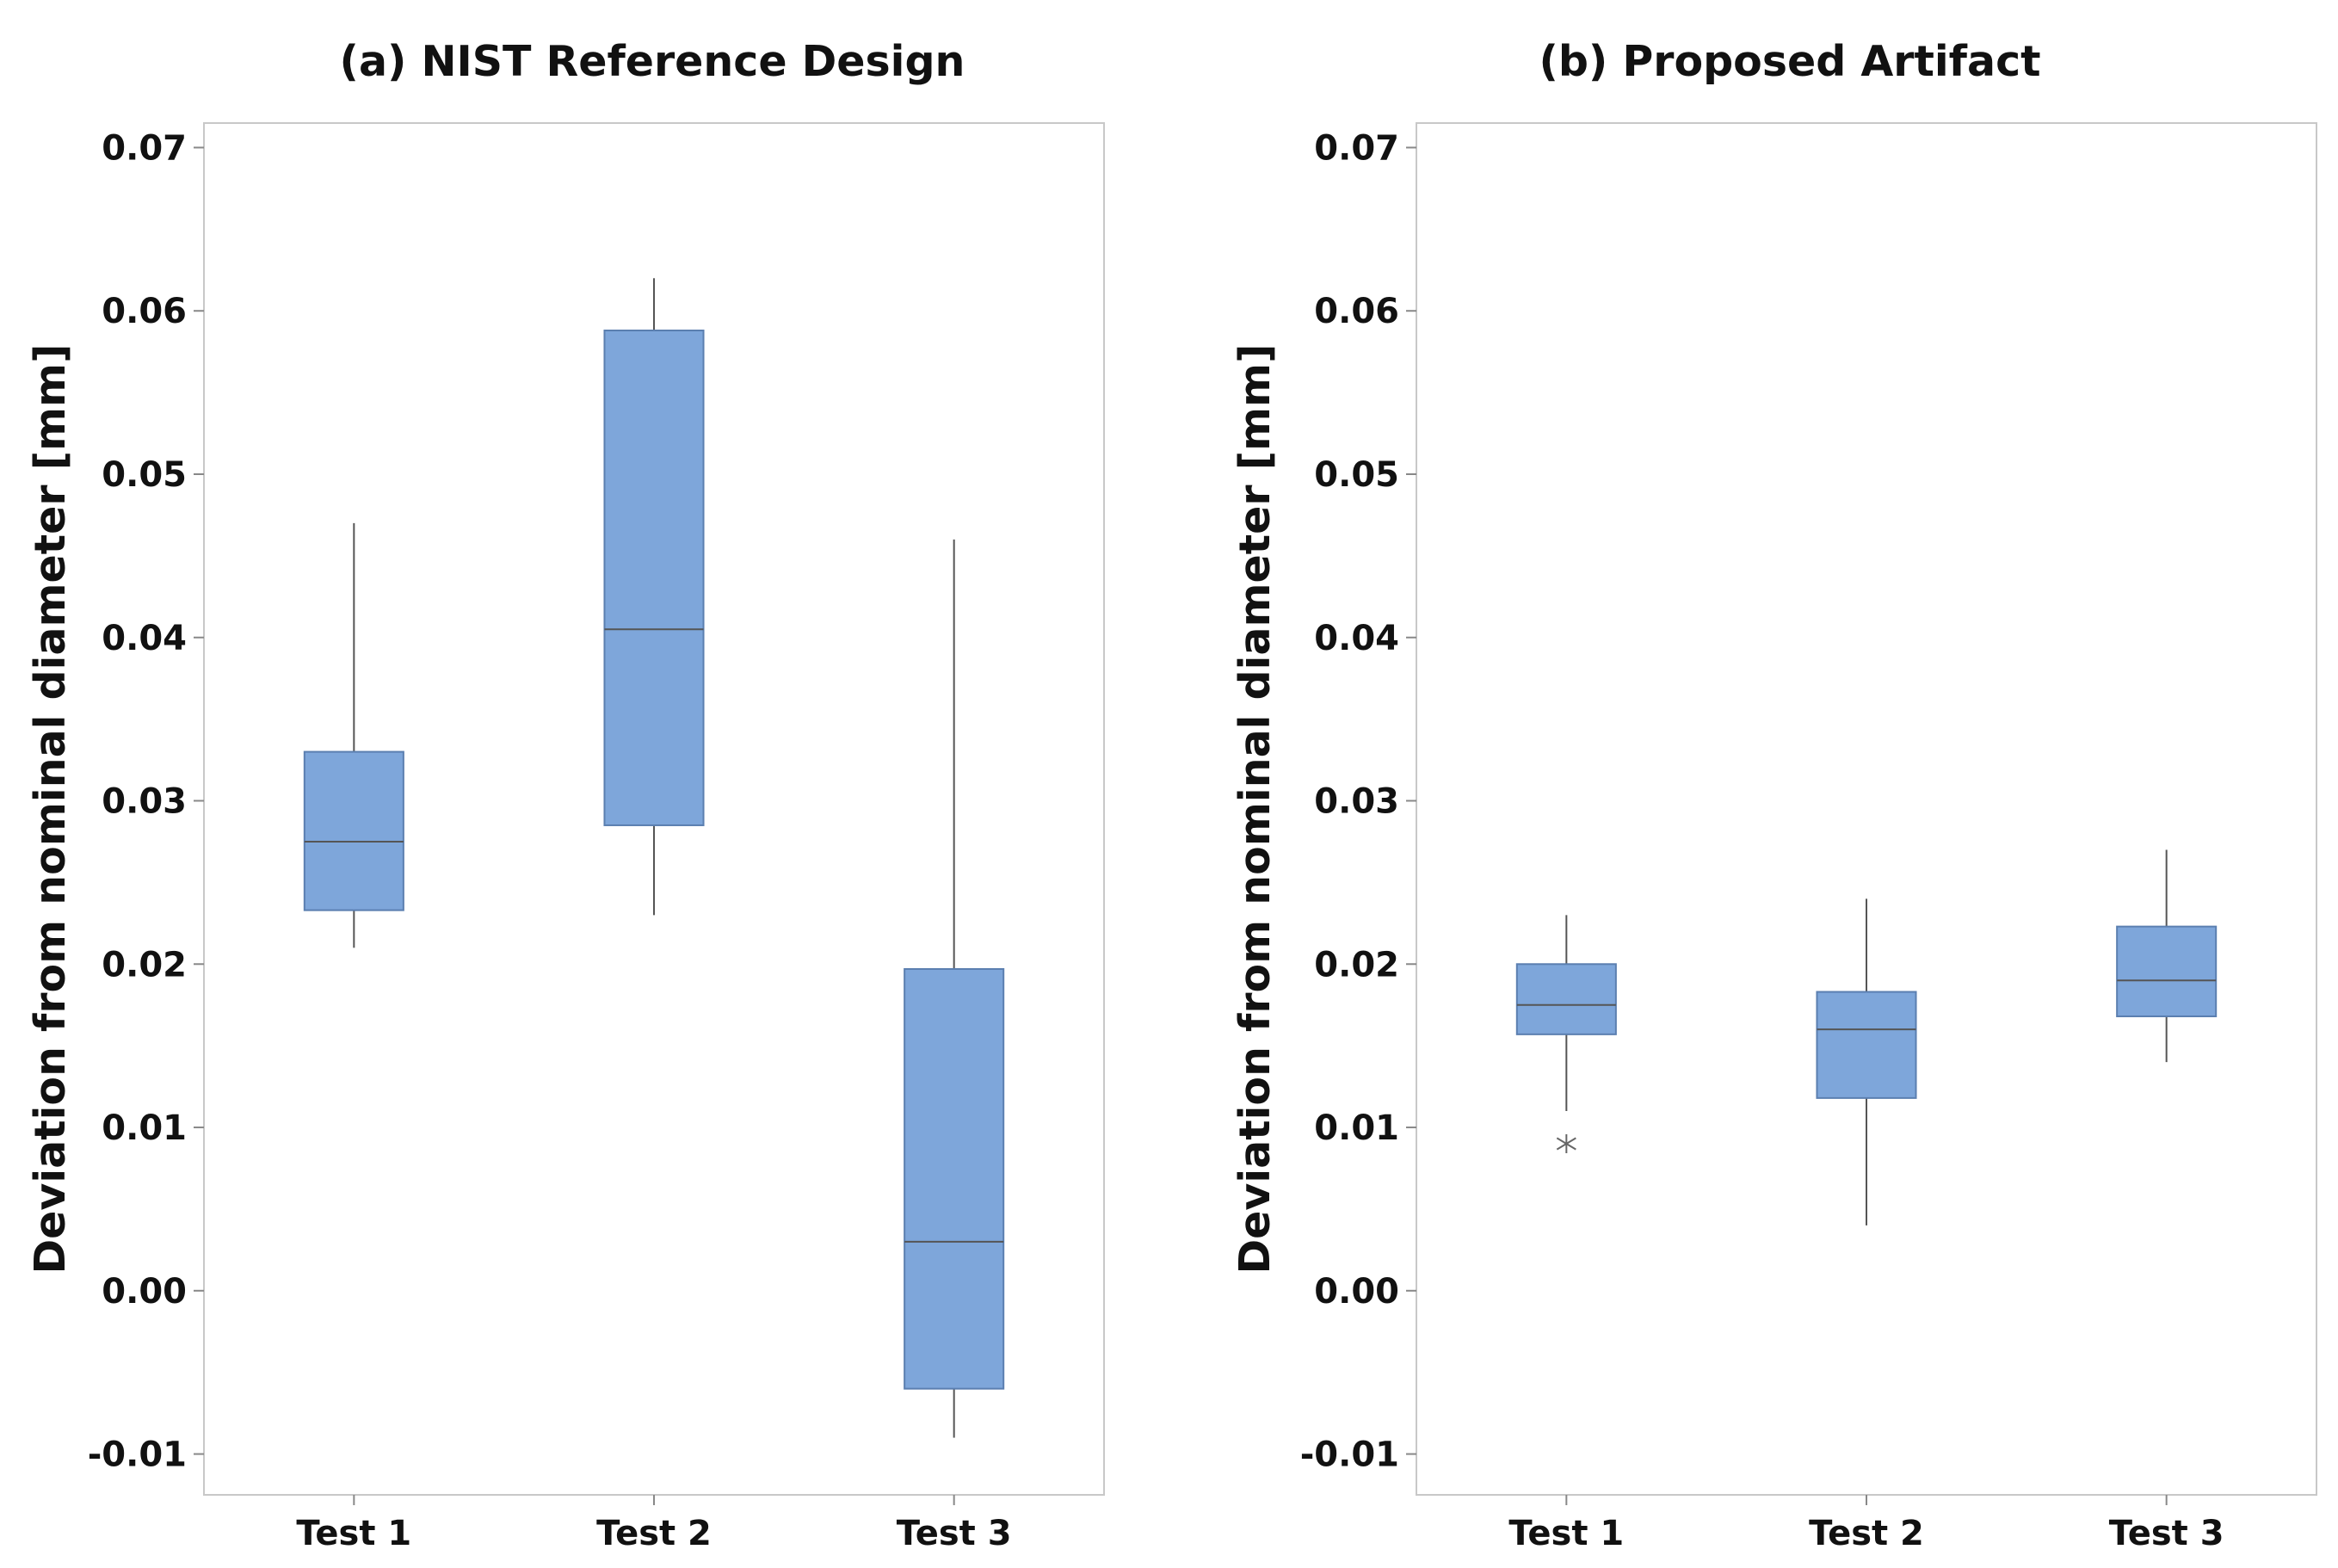  What do you see at coordinates (1566, 1144) in the screenshot?
I see `outlier-asterisk` at bounding box center [1566, 1144].